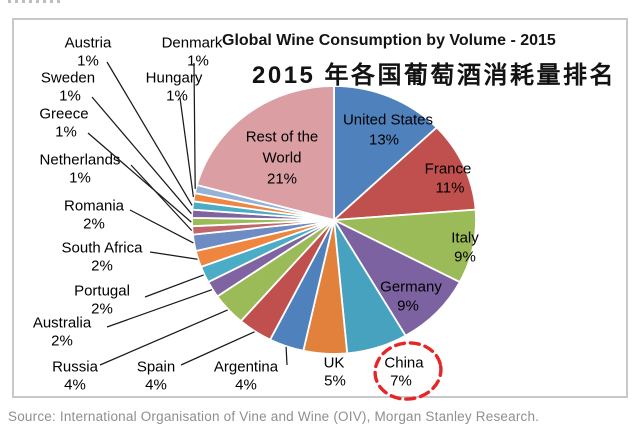 Image resolution: width=640 pixels, height=446 pixels. I want to click on slice-label-sweden: Sweden, so click(68, 78).